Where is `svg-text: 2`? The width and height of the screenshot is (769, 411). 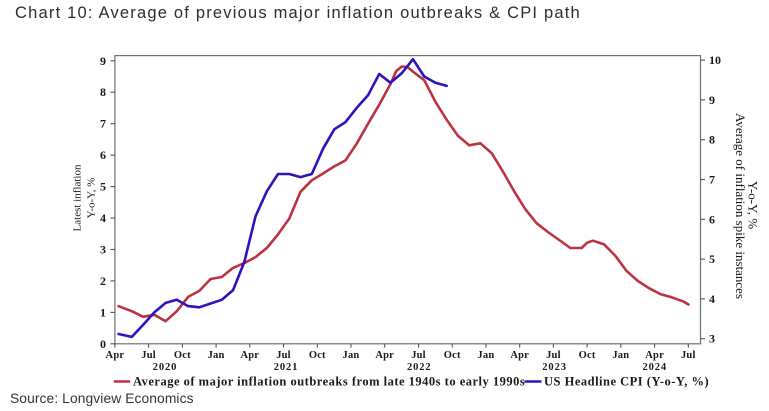 svg-text: 2 is located at coordinates (103, 281).